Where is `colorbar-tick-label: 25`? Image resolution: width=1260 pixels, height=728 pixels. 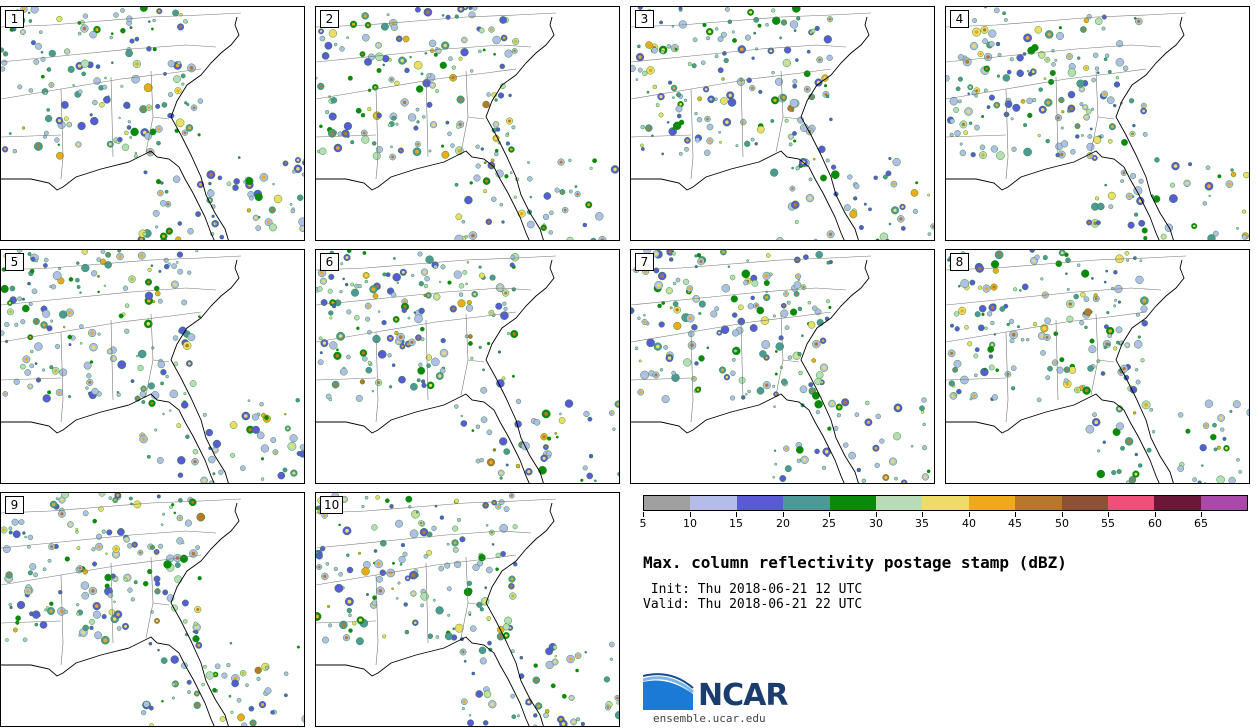
colorbar-tick-label: 25 is located at coordinates (829, 523).